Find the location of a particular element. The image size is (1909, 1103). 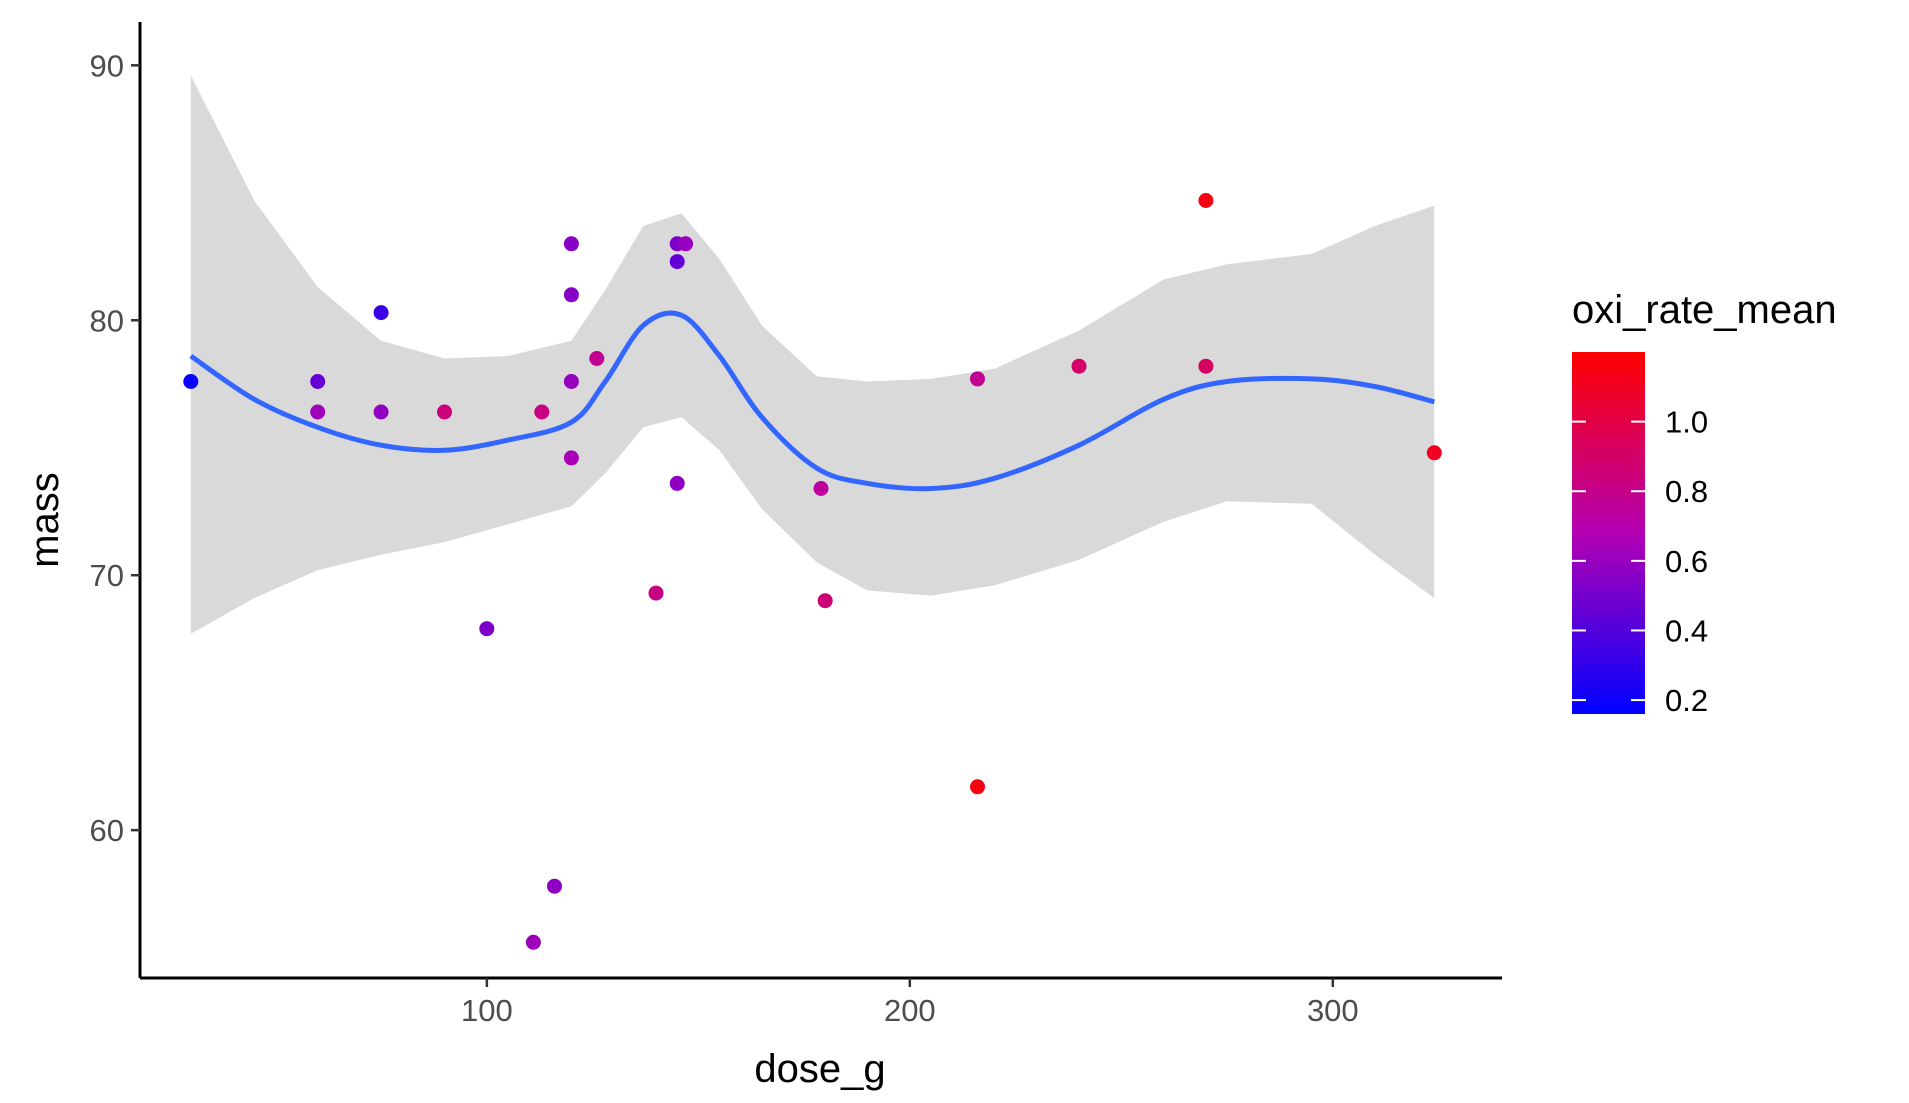

smooth-line is located at coordinates (812, 401).